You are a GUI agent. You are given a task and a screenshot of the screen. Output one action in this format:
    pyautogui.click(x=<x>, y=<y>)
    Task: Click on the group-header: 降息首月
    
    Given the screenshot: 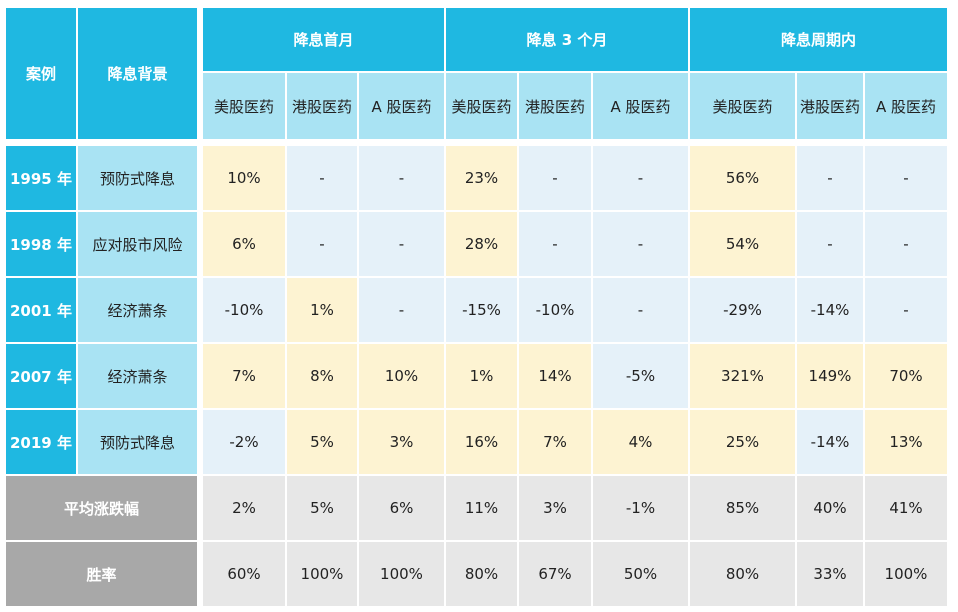 What is the action you would take?
    pyautogui.click(x=323, y=39)
    